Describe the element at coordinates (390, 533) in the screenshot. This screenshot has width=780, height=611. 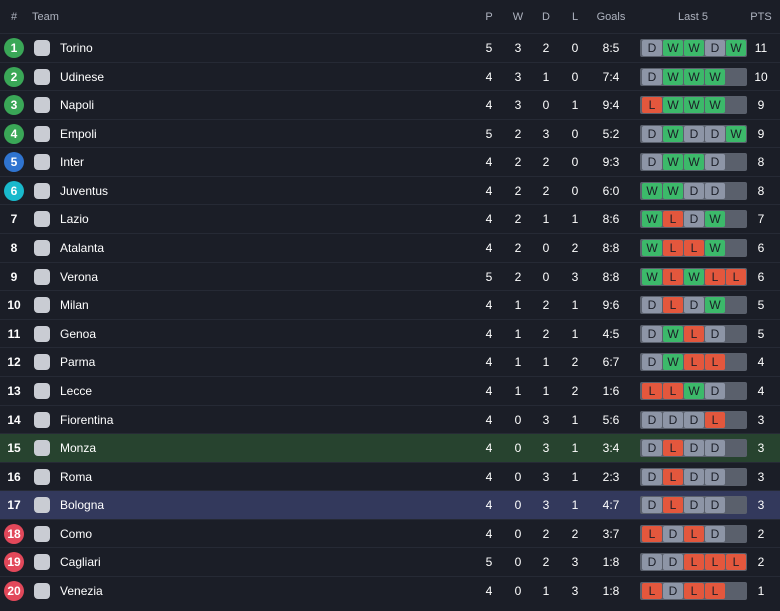
I see `team-row: 18 Como 4 0 2 2 3:7 L D L D 2` at that location.